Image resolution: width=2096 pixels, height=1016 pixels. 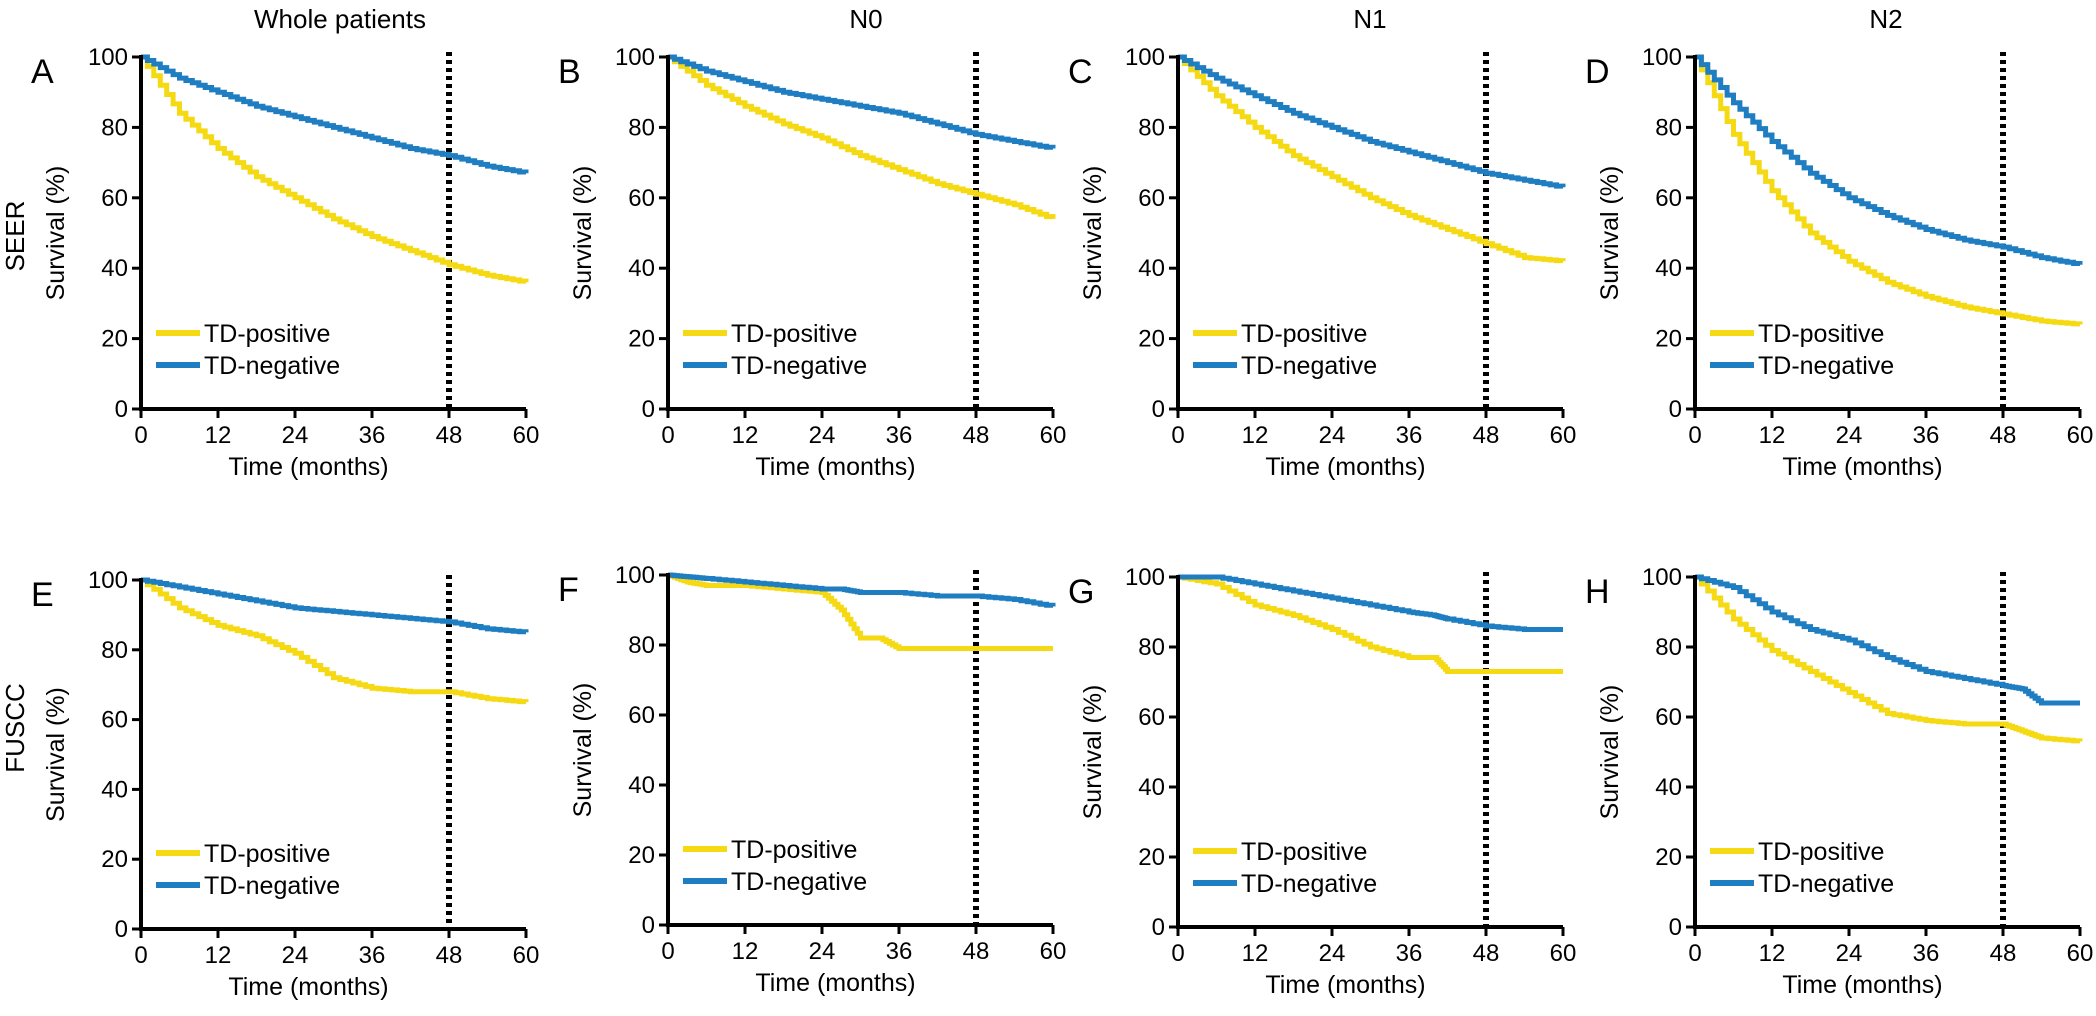 I want to click on x-tick-label-d-0: 0, so click(x=1694, y=435).